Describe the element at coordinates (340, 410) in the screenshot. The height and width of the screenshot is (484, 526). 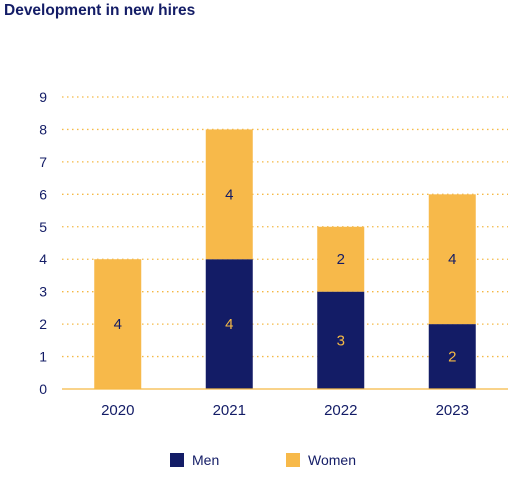
I see `x-tick-label-2022: 2022` at that location.